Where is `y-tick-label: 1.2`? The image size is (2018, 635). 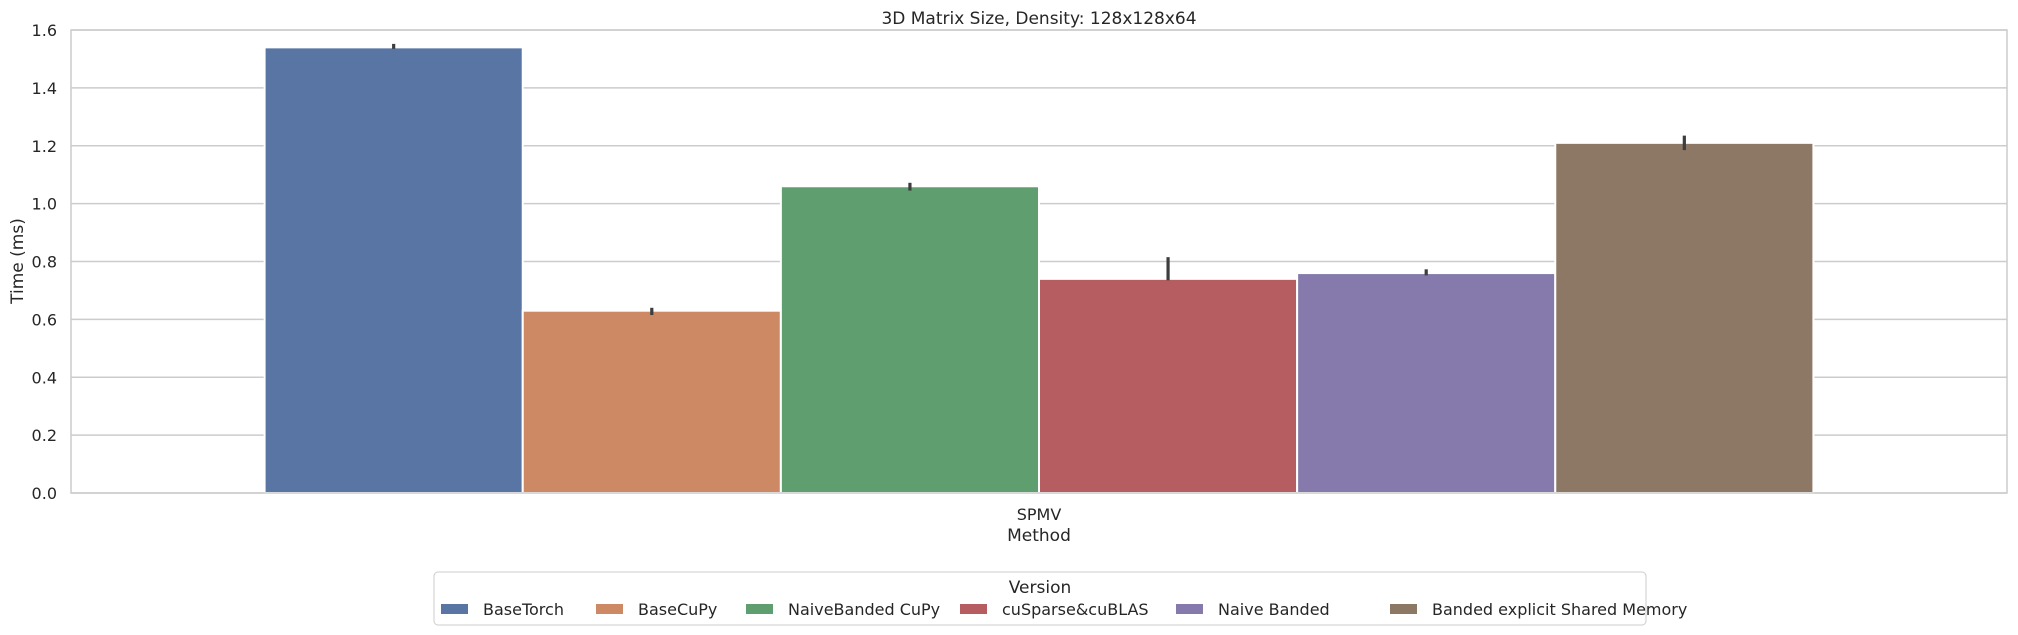 y-tick-label: 1.2 is located at coordinates (44, 146).